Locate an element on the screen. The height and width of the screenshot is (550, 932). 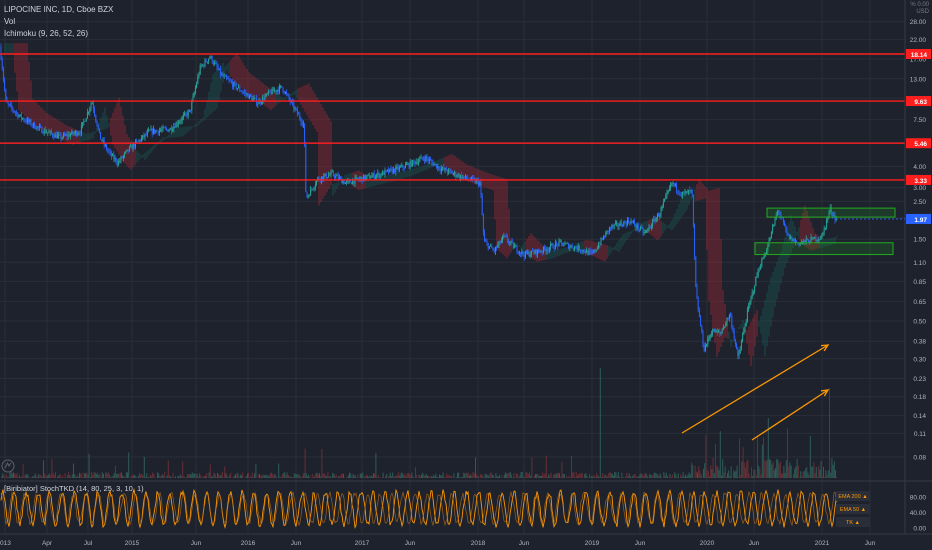
stoch-badge is located at coordinates (853, 509).